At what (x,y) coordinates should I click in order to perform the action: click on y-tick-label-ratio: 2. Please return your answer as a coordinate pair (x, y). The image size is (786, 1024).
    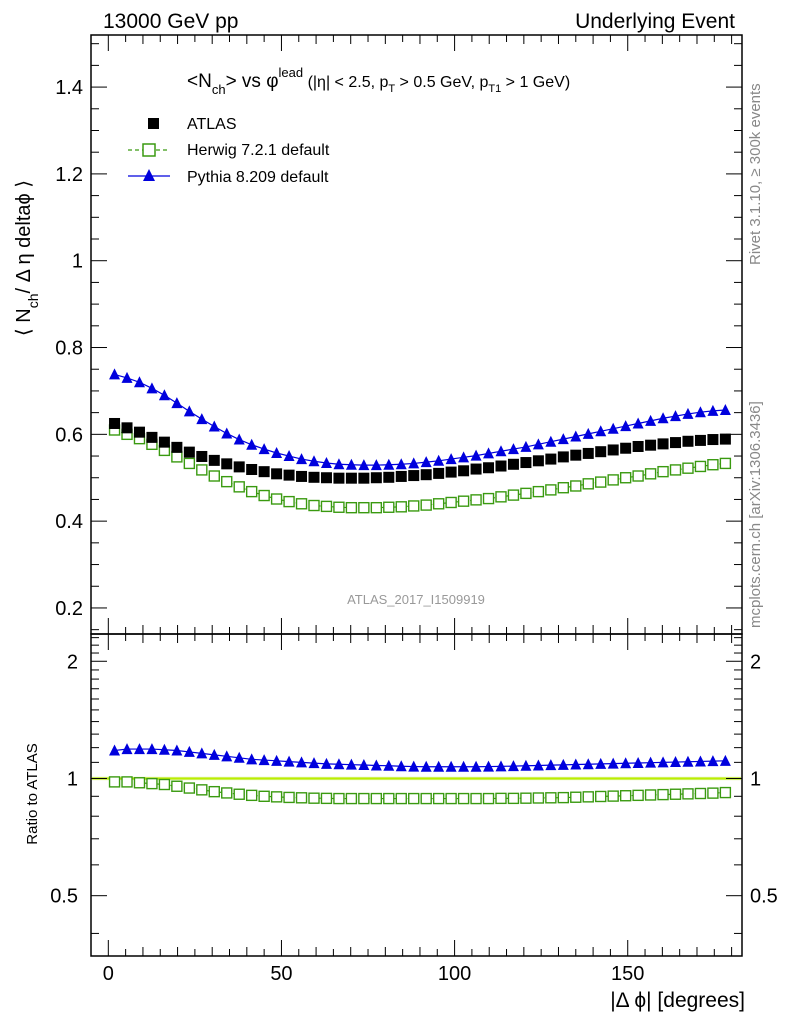
    Looking at the image, I should click on (72, 662).